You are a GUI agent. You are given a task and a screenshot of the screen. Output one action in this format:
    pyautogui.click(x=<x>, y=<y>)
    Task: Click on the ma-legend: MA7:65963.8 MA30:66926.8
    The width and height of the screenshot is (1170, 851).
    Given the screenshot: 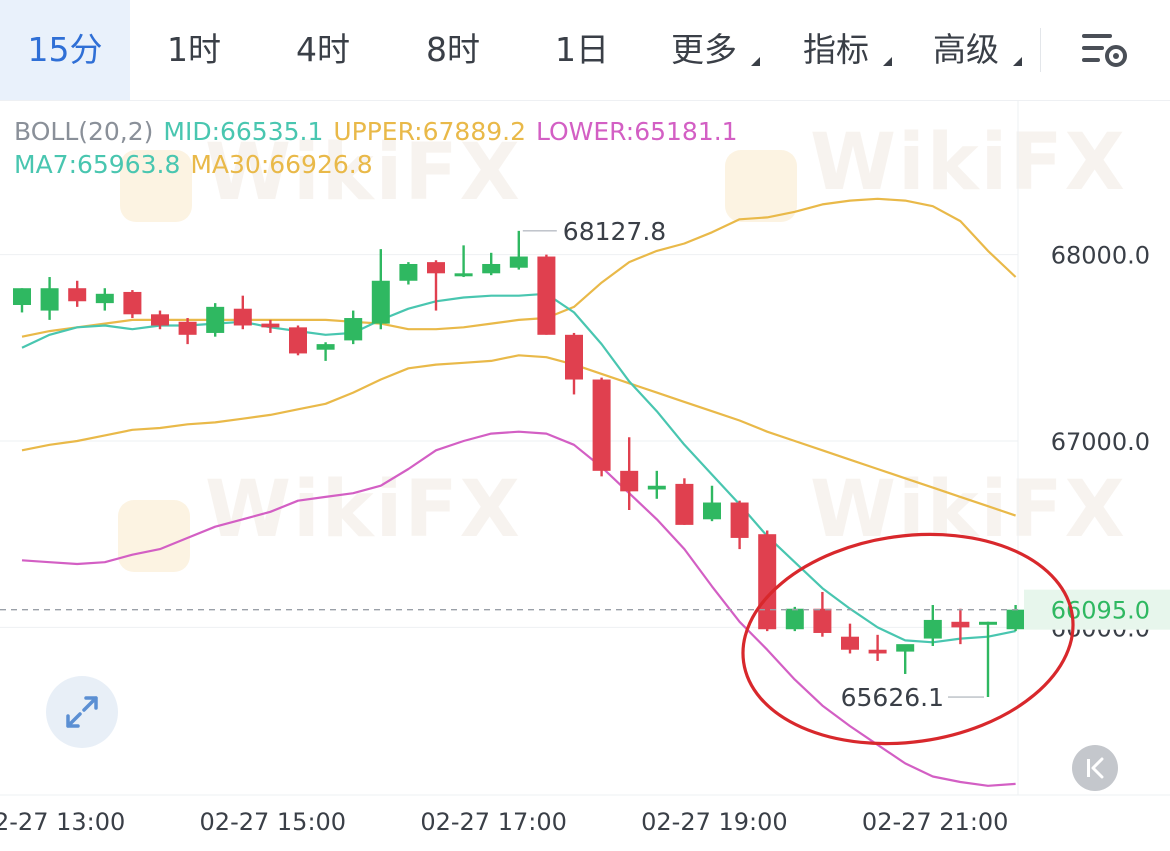 What is the action you would take?
    pyautogui.click(x=194, y=164)
    